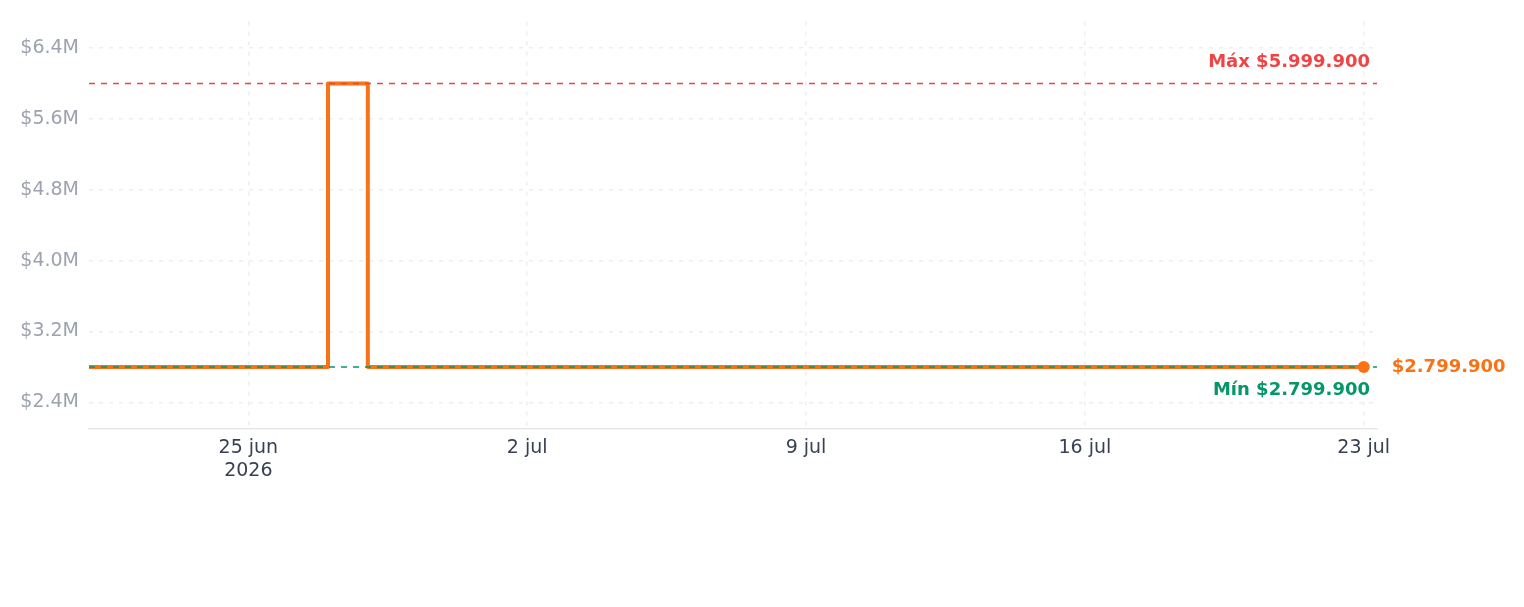  What do you see at coordinates (1364, 446) in the screenshot?
I see `x-tick-label: 23 jul` at bounding box center [1364, 446].